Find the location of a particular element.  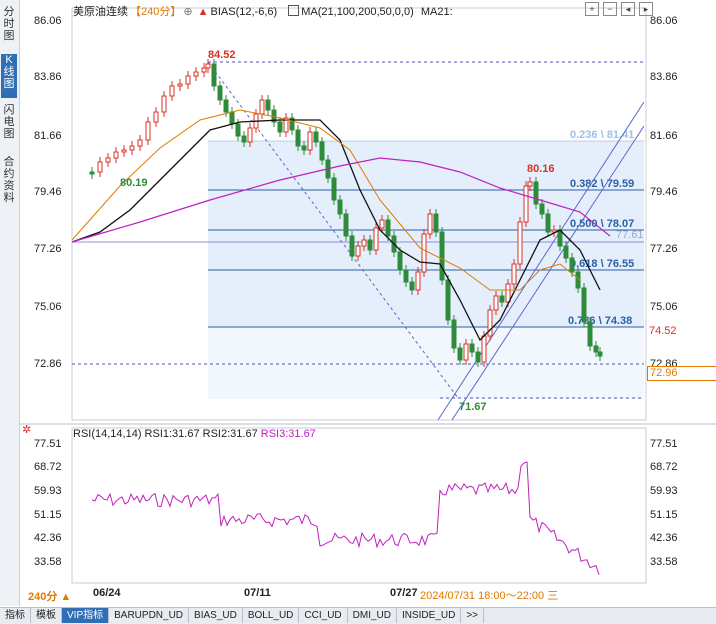

sidebar-item-timeshare: 分时图 is located at coordinates (9, 24).